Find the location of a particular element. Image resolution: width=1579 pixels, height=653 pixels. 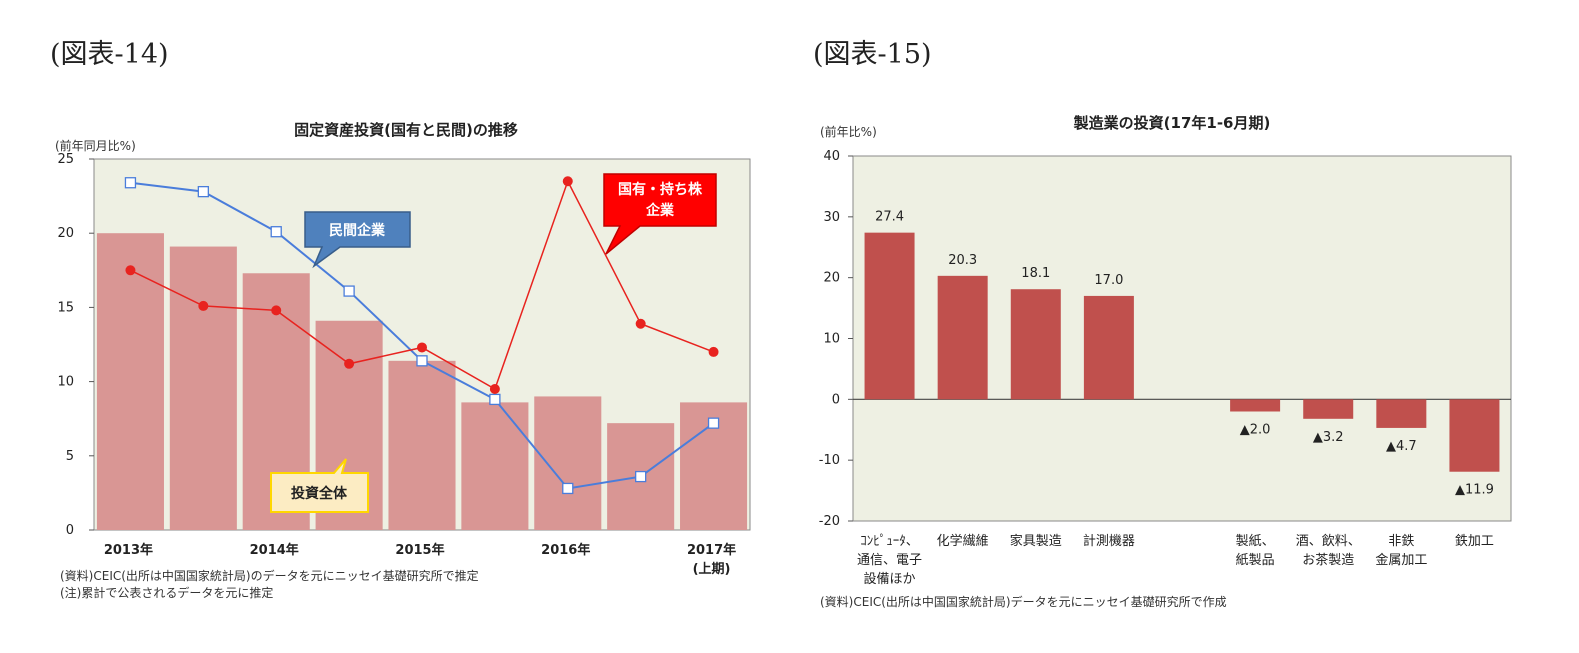

callout-total-investment is located at coordinates (319, 485).